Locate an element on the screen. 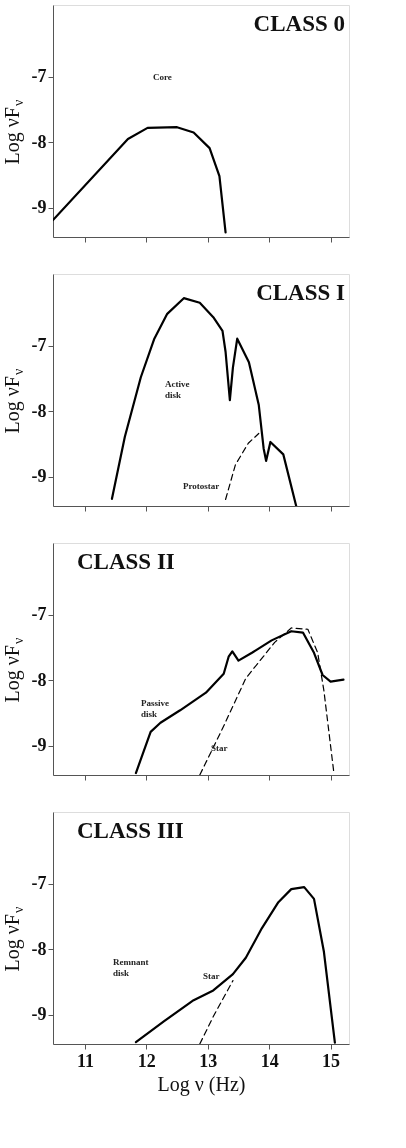 The height and width of the screenshot is (1148, 406). annotation: Passive disk is located at coordinates (155, 708).